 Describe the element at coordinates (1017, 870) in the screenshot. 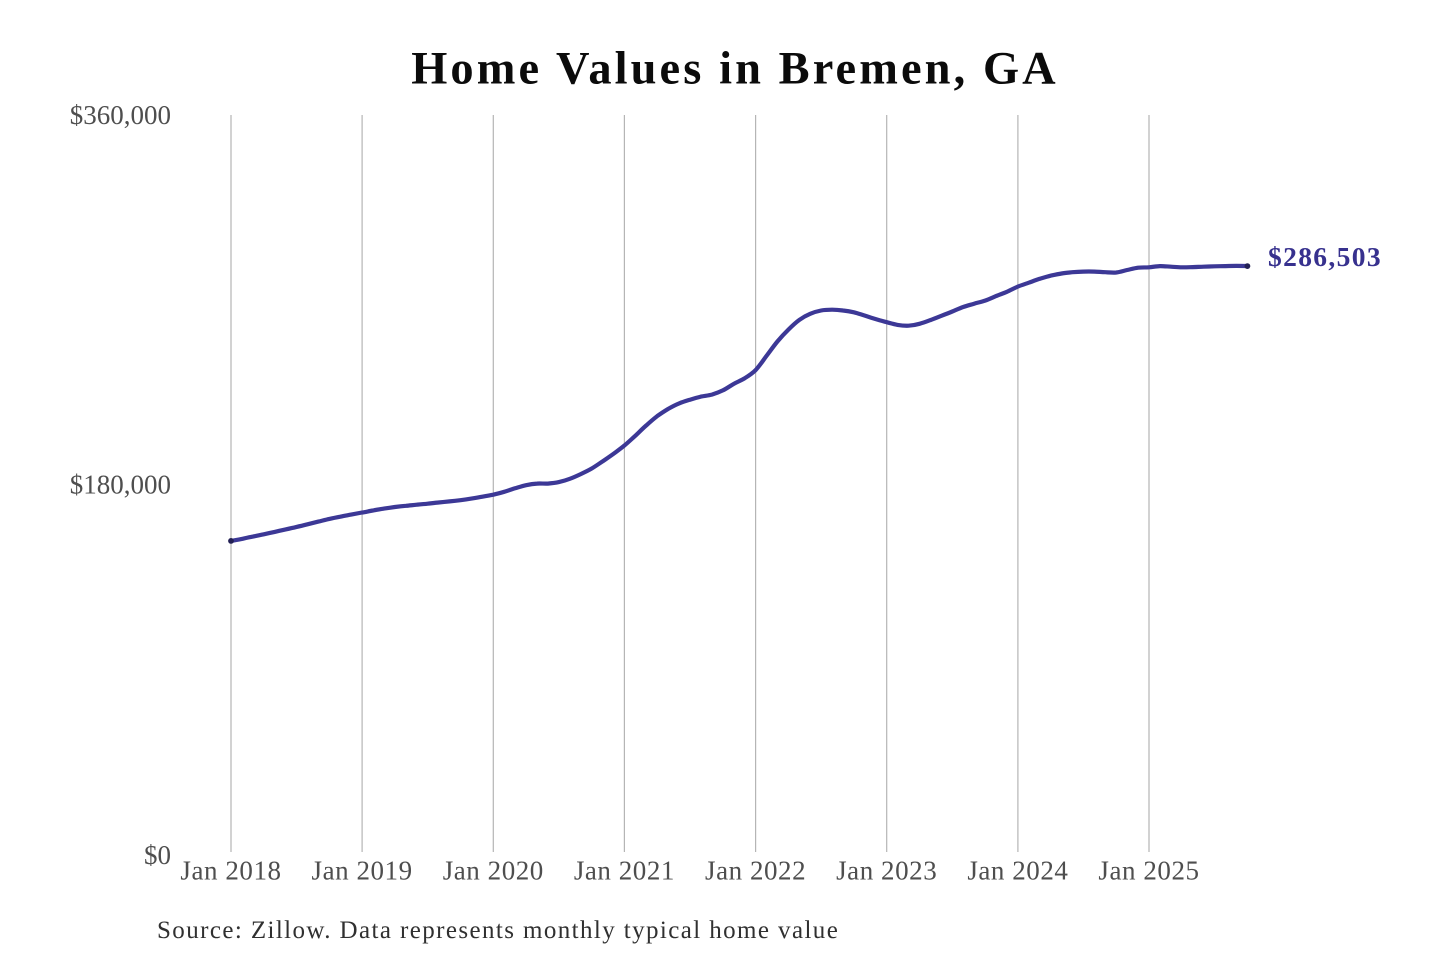

I see `svg-text: Jan 2024` at that location.